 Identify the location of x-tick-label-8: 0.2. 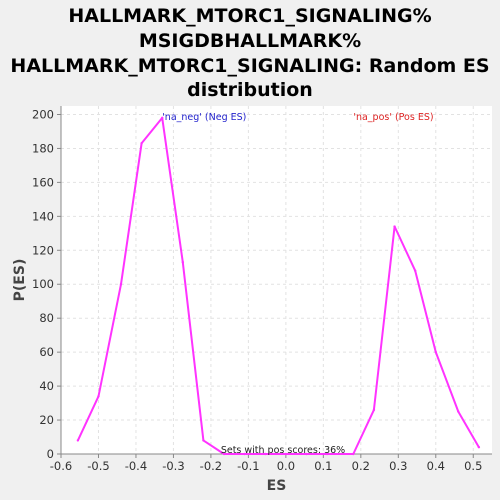
(361, 466).